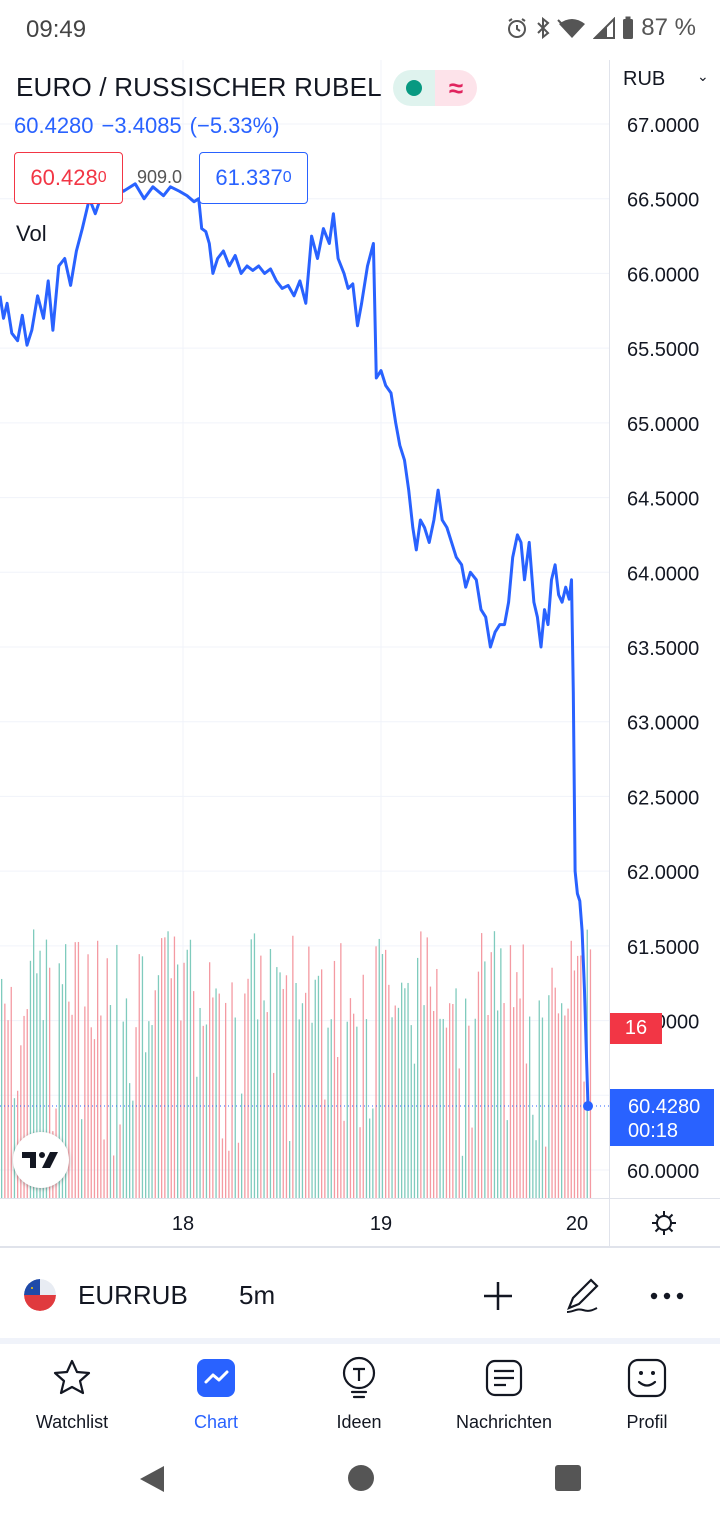 Image resolution: width=720 pixels, height=1520 pixels. Describe the element at coordinates (667, 1296) in the screenshot. I see `more-button` at that location.